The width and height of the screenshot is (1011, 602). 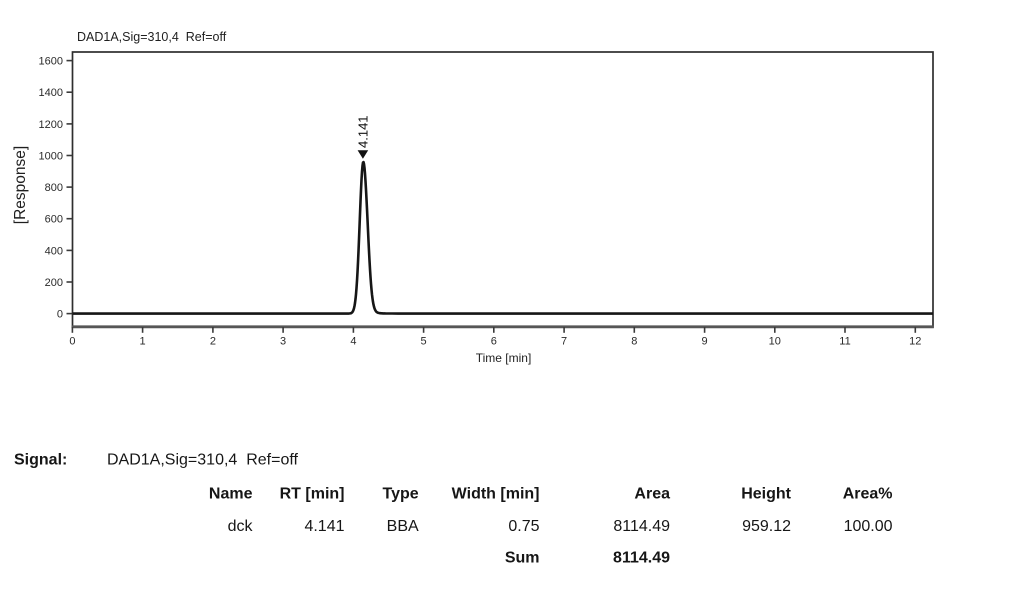 I want to click on svg-text: 1400, so click(x=51, y=93).